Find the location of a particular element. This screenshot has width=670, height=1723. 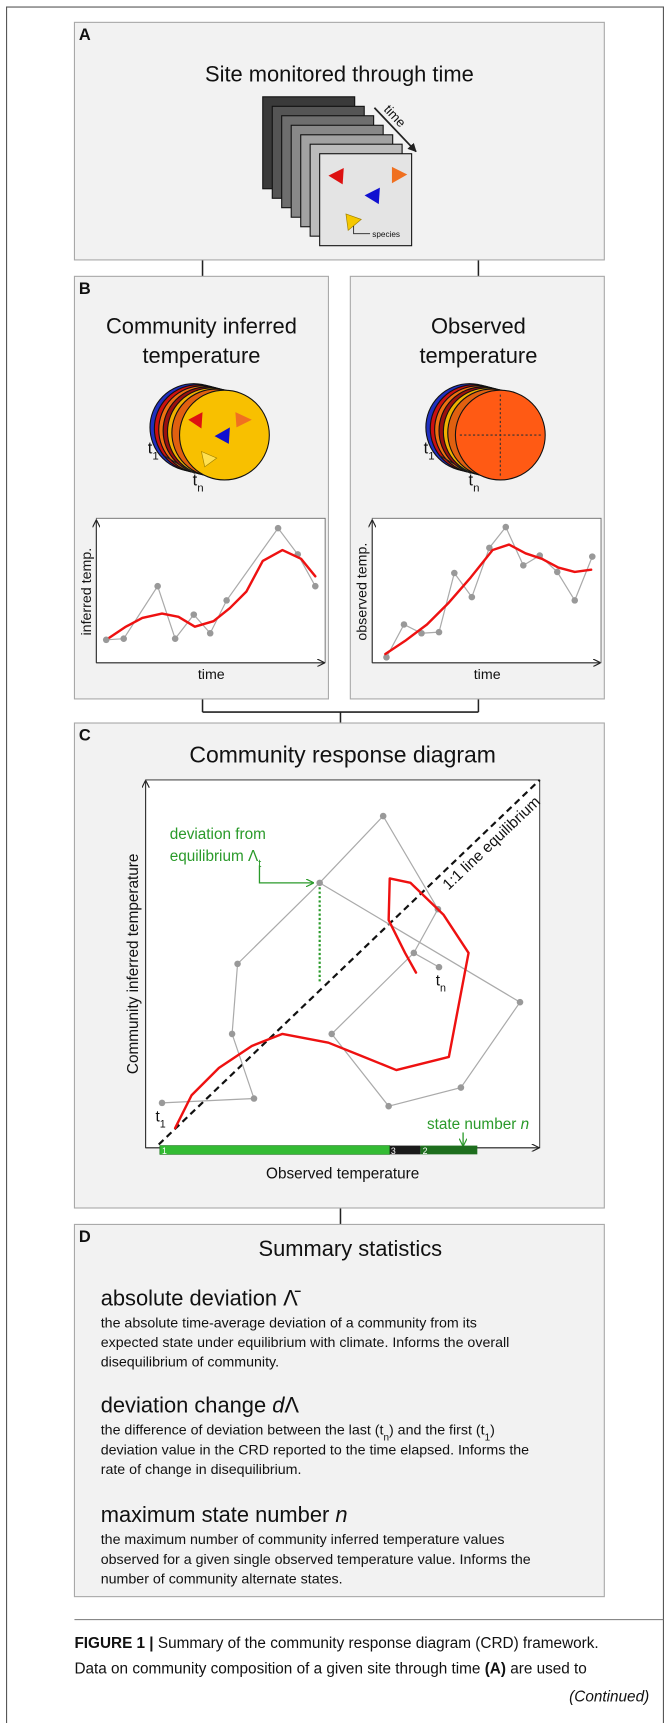

text-segment: deviation from is located at coordinates (218, 834).